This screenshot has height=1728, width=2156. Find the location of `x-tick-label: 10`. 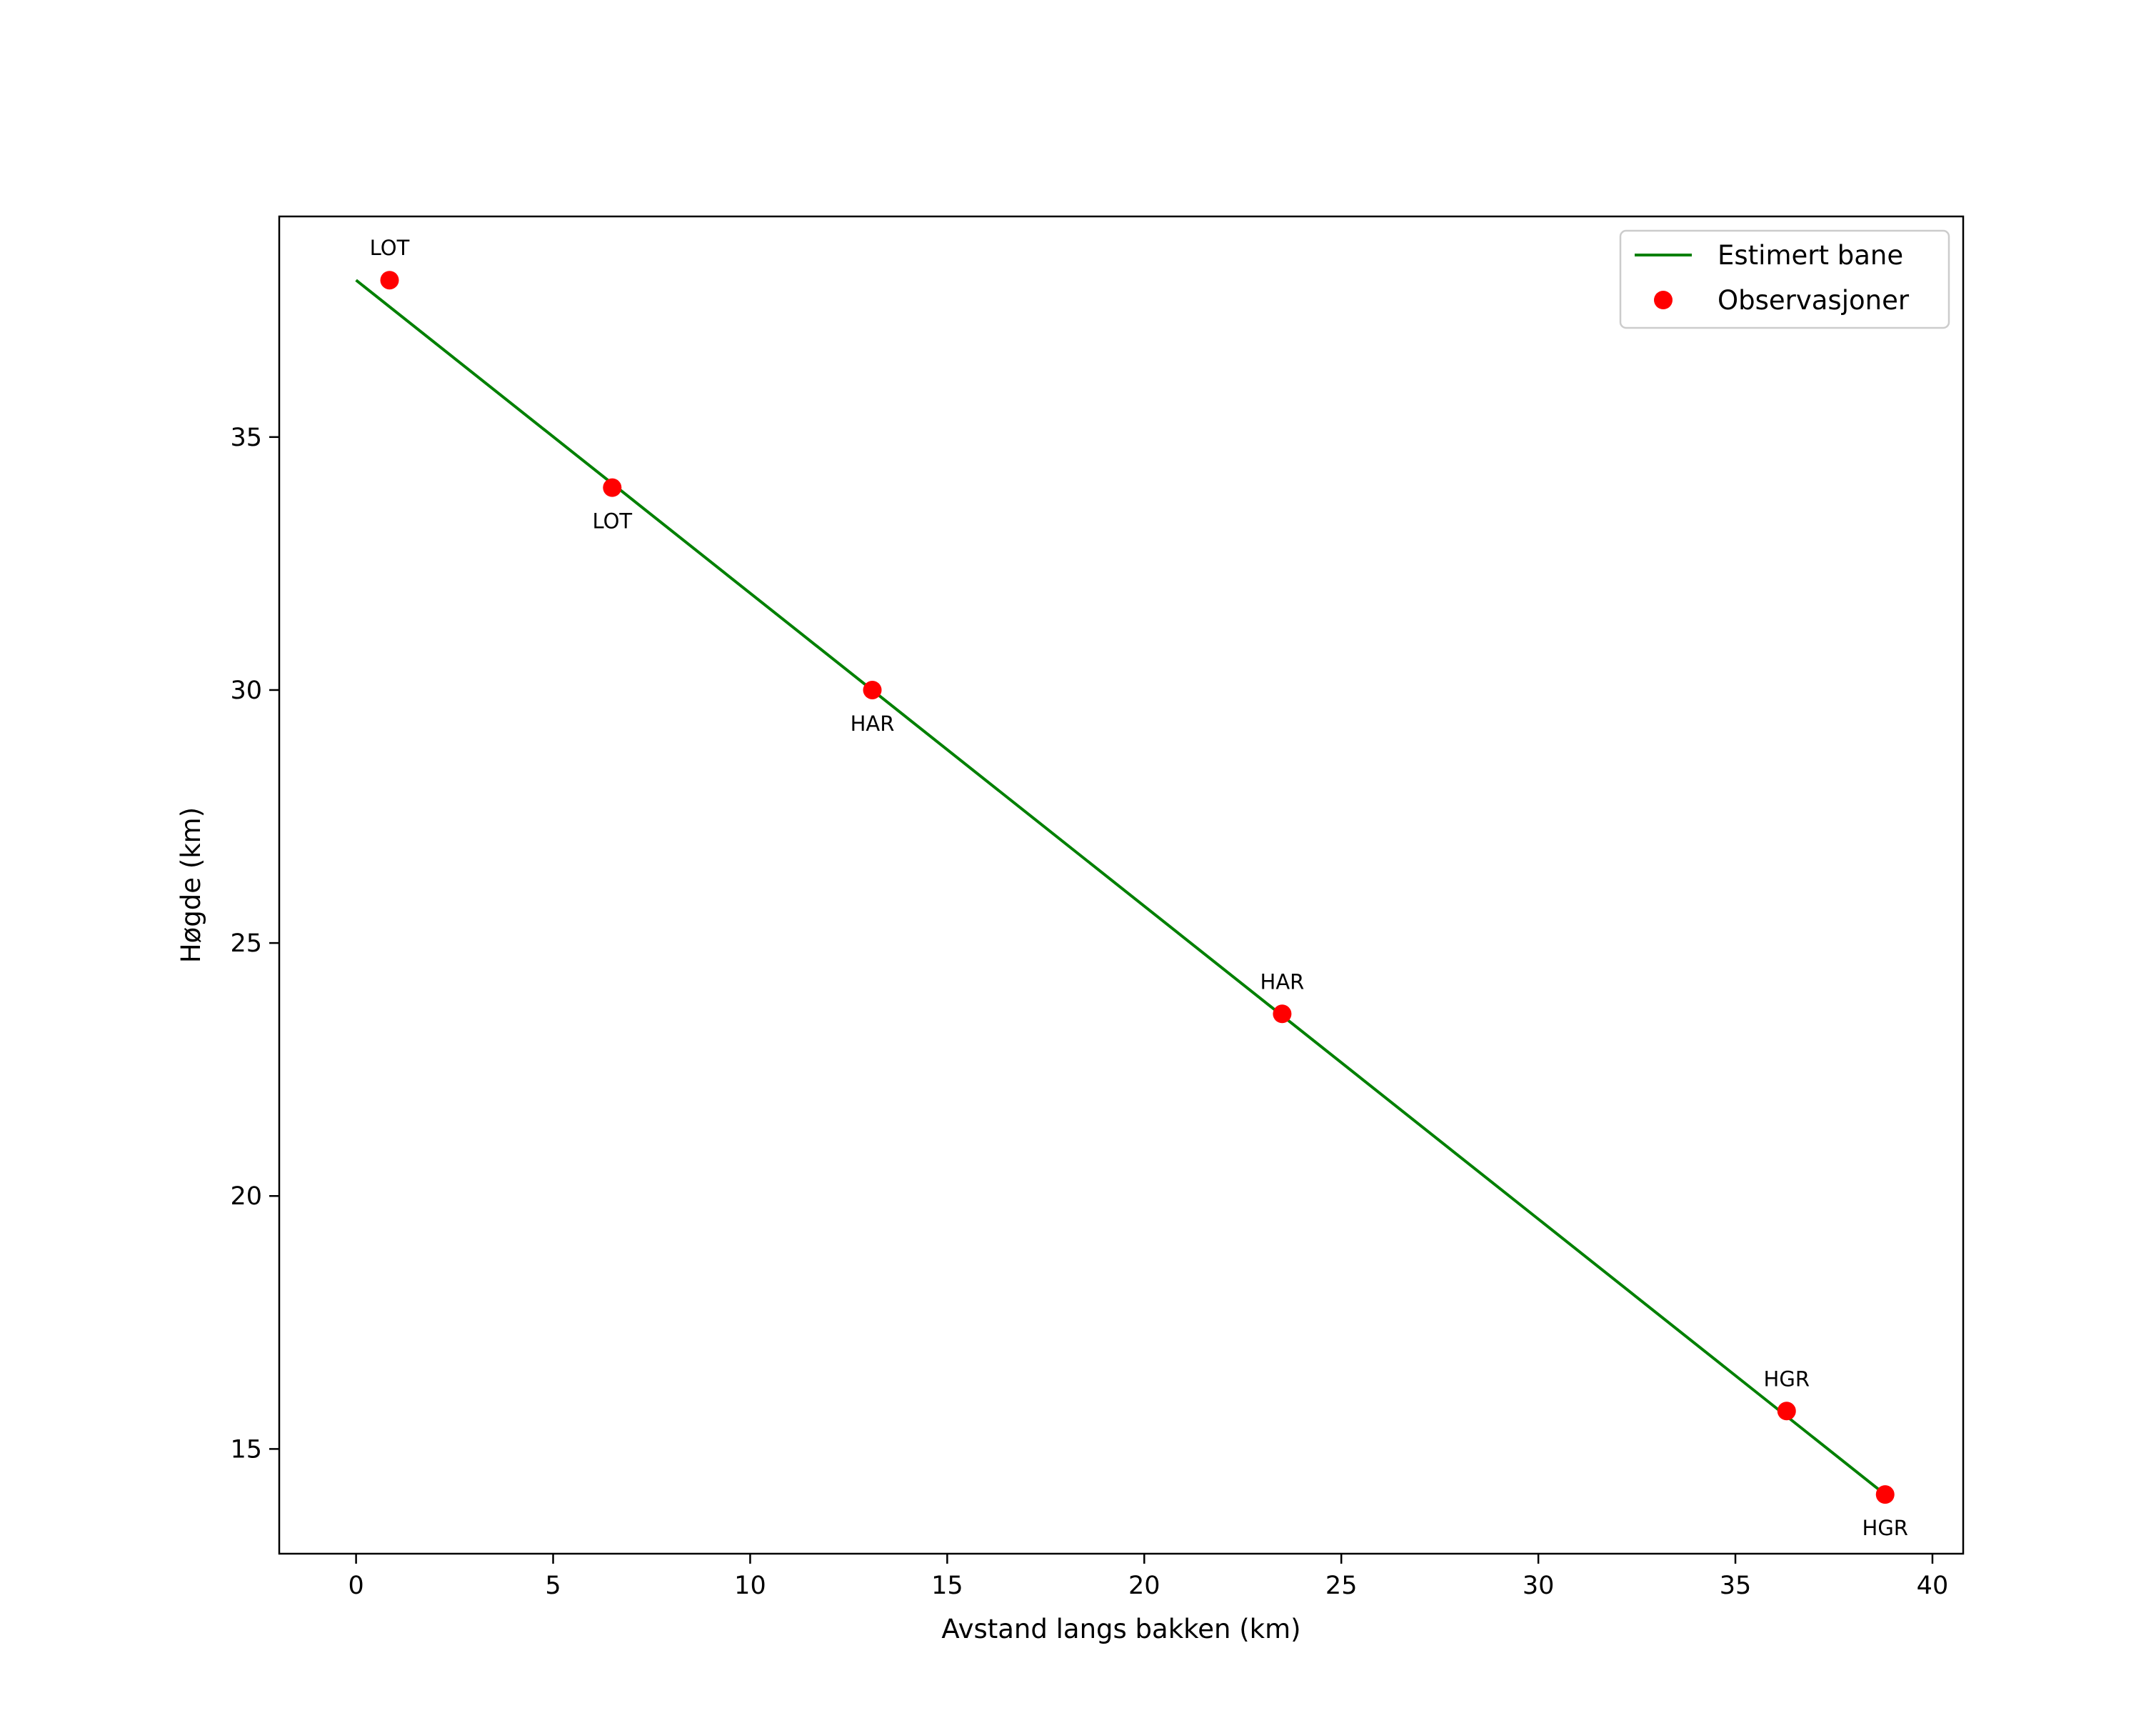

x-tick-label: 10 is located at coordinates (750, 1586).